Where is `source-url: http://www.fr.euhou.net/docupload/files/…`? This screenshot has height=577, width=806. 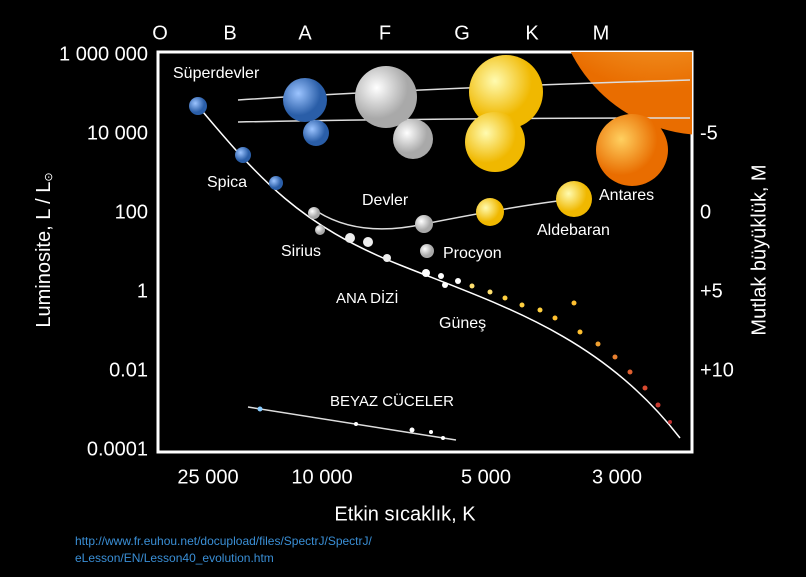 source-url: http://www.fr.euhou.net/docupload/files/… is located at coordinates (223, 541).